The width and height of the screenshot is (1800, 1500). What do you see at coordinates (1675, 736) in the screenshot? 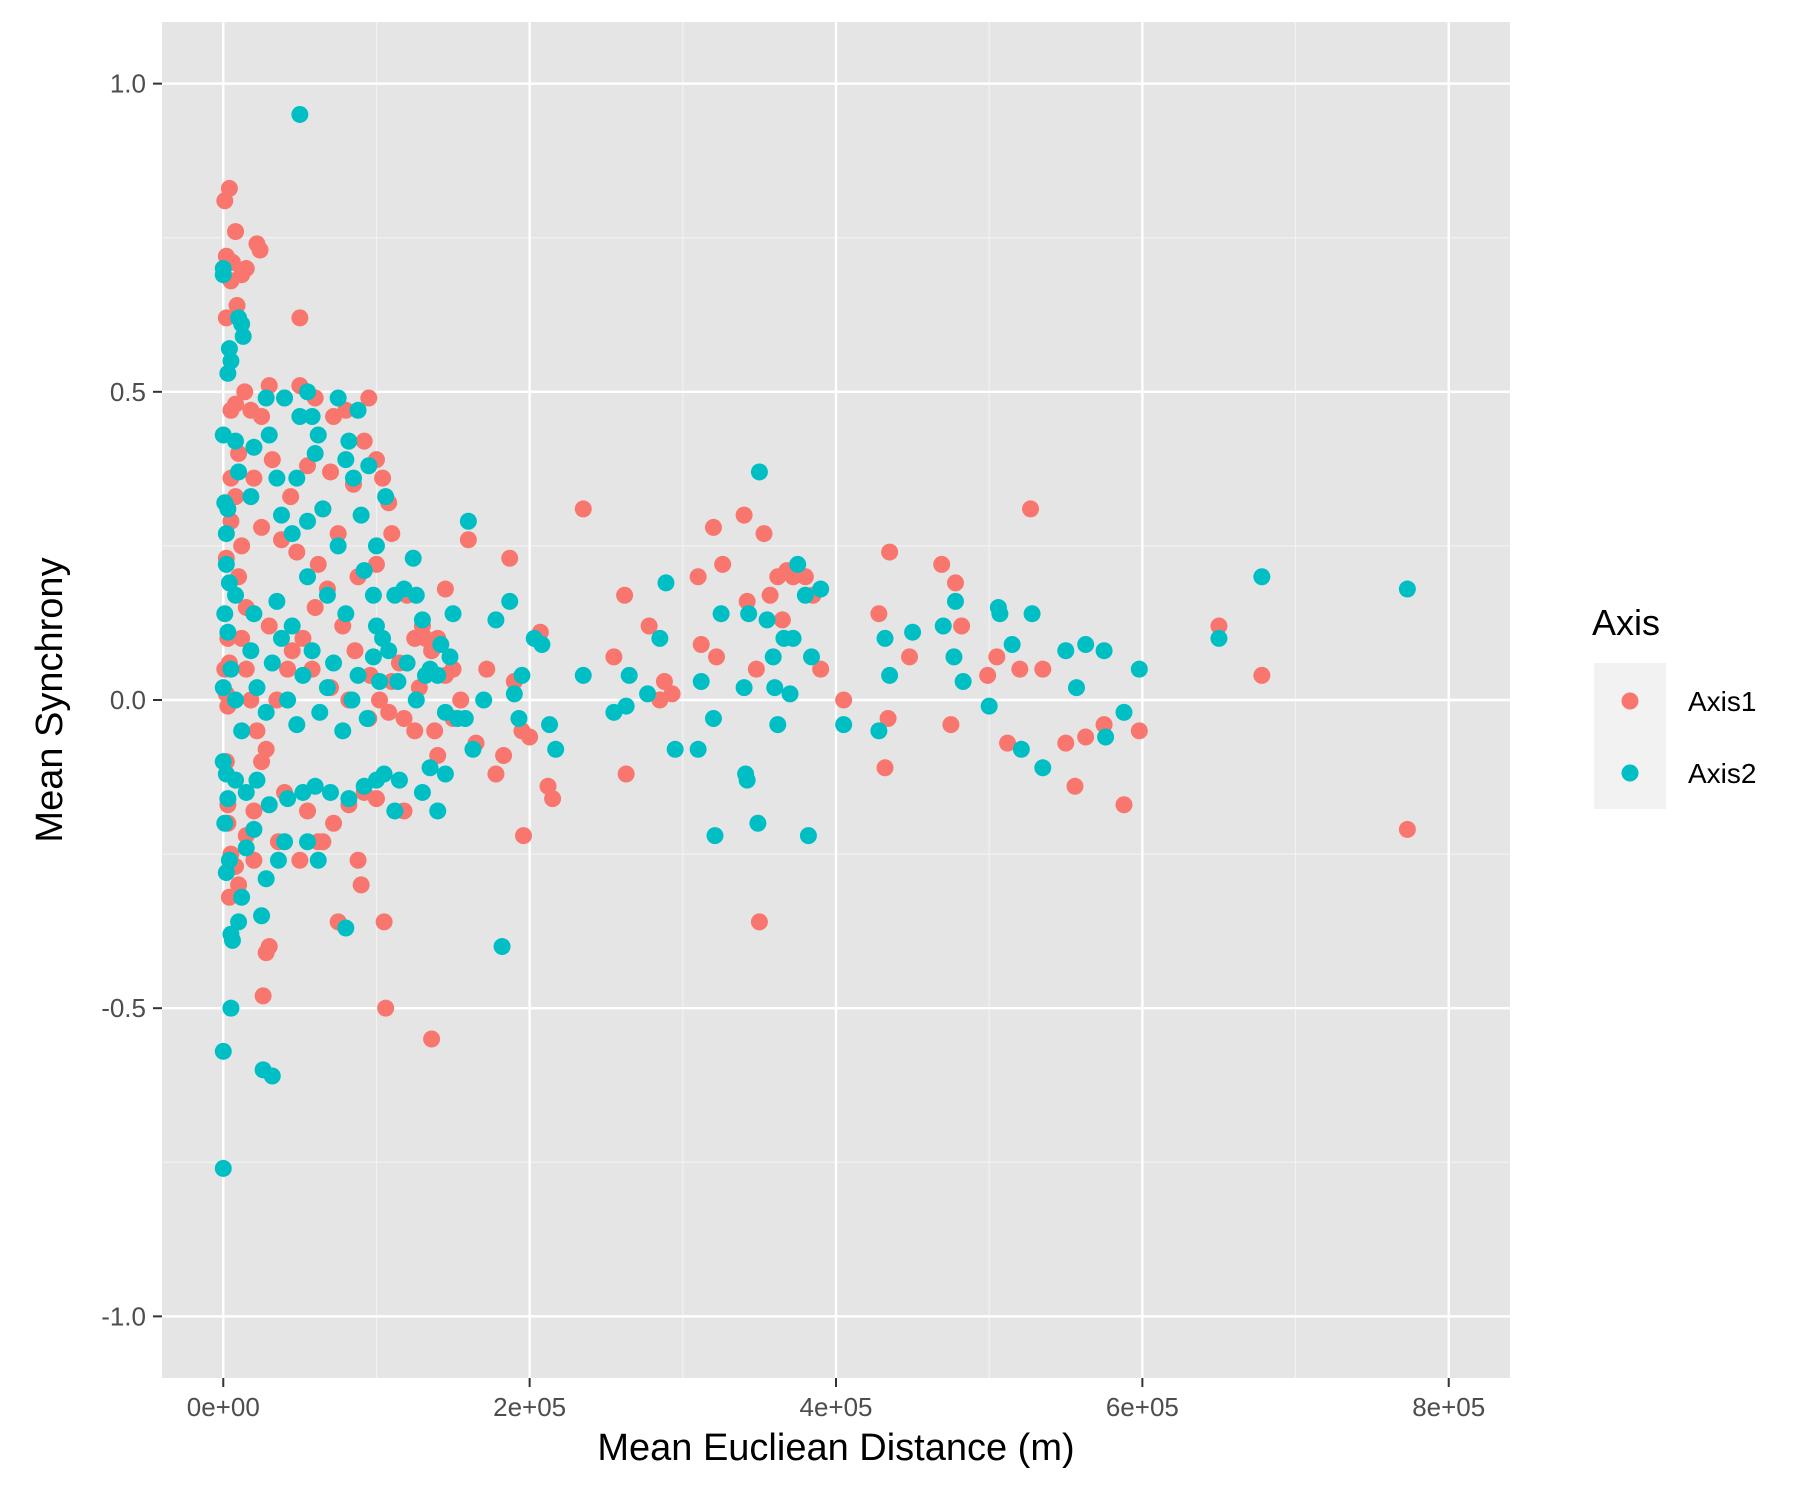
I see `legend-items: Axis1 Axis2` at bounding box center [1675, 736].